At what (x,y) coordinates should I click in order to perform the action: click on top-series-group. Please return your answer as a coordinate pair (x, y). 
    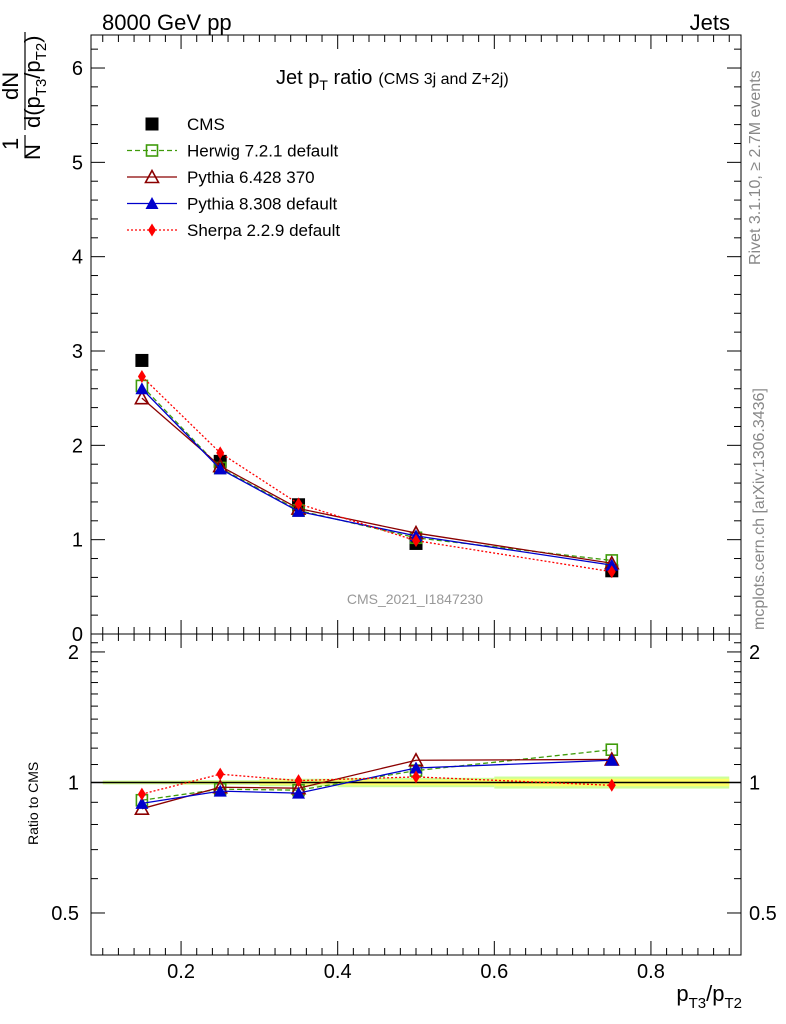
    Looking at the image, I should click on (377, 466).